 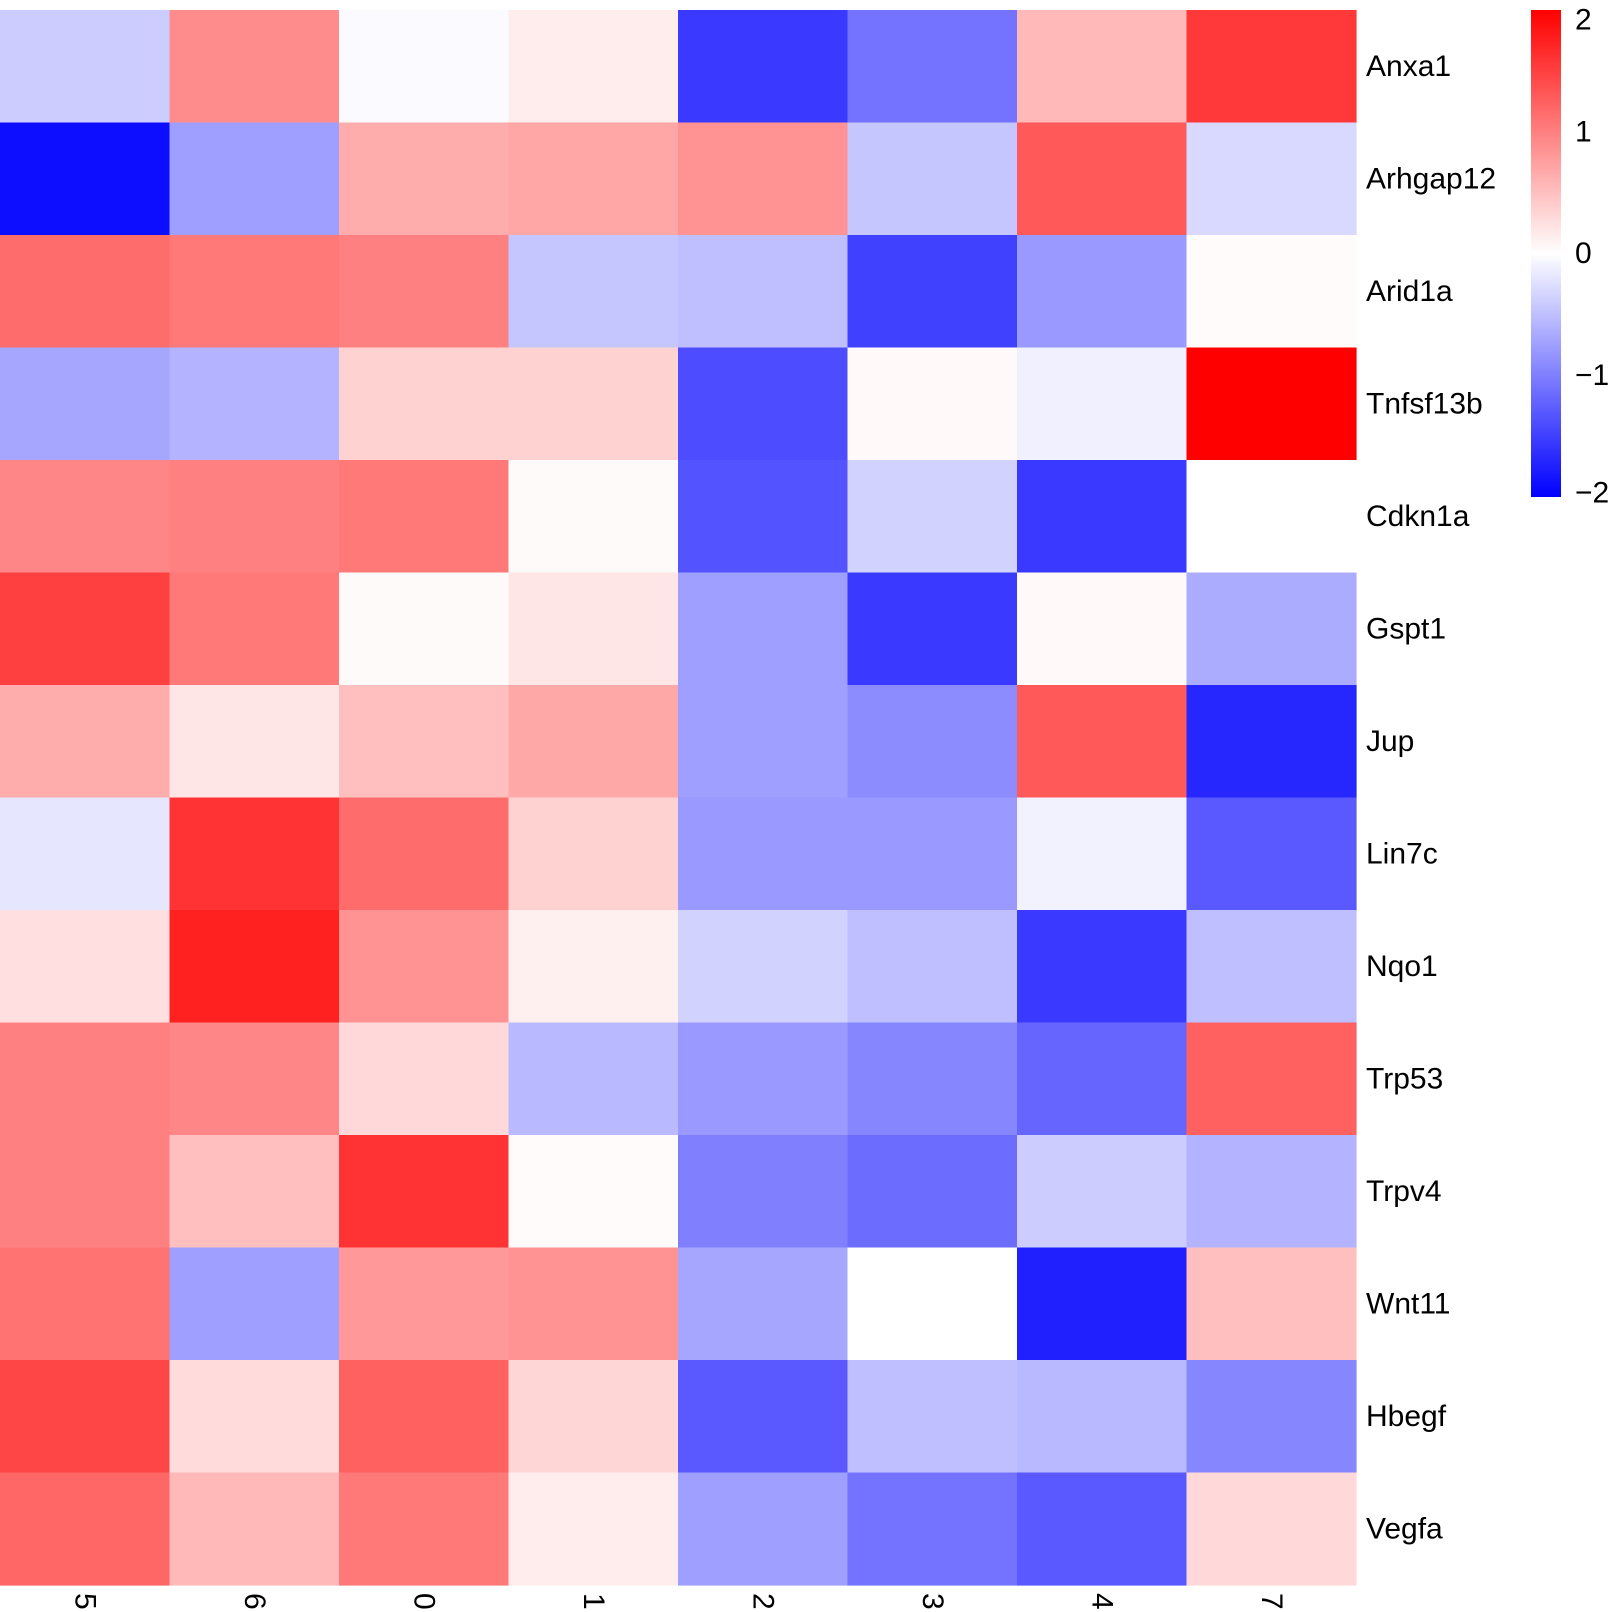 I want to click on row-label: Tnfsf13b, so click(x=1424, y=403).